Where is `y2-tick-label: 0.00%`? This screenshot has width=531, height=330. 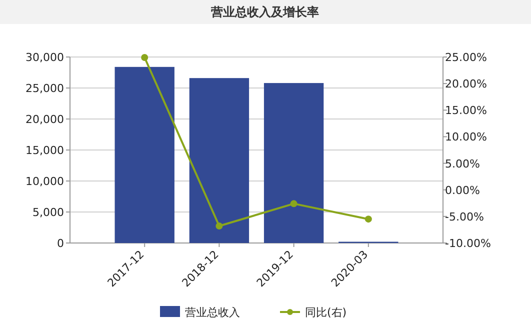 y2-tick-label: 0.00% is located at coordinates (462, 190).